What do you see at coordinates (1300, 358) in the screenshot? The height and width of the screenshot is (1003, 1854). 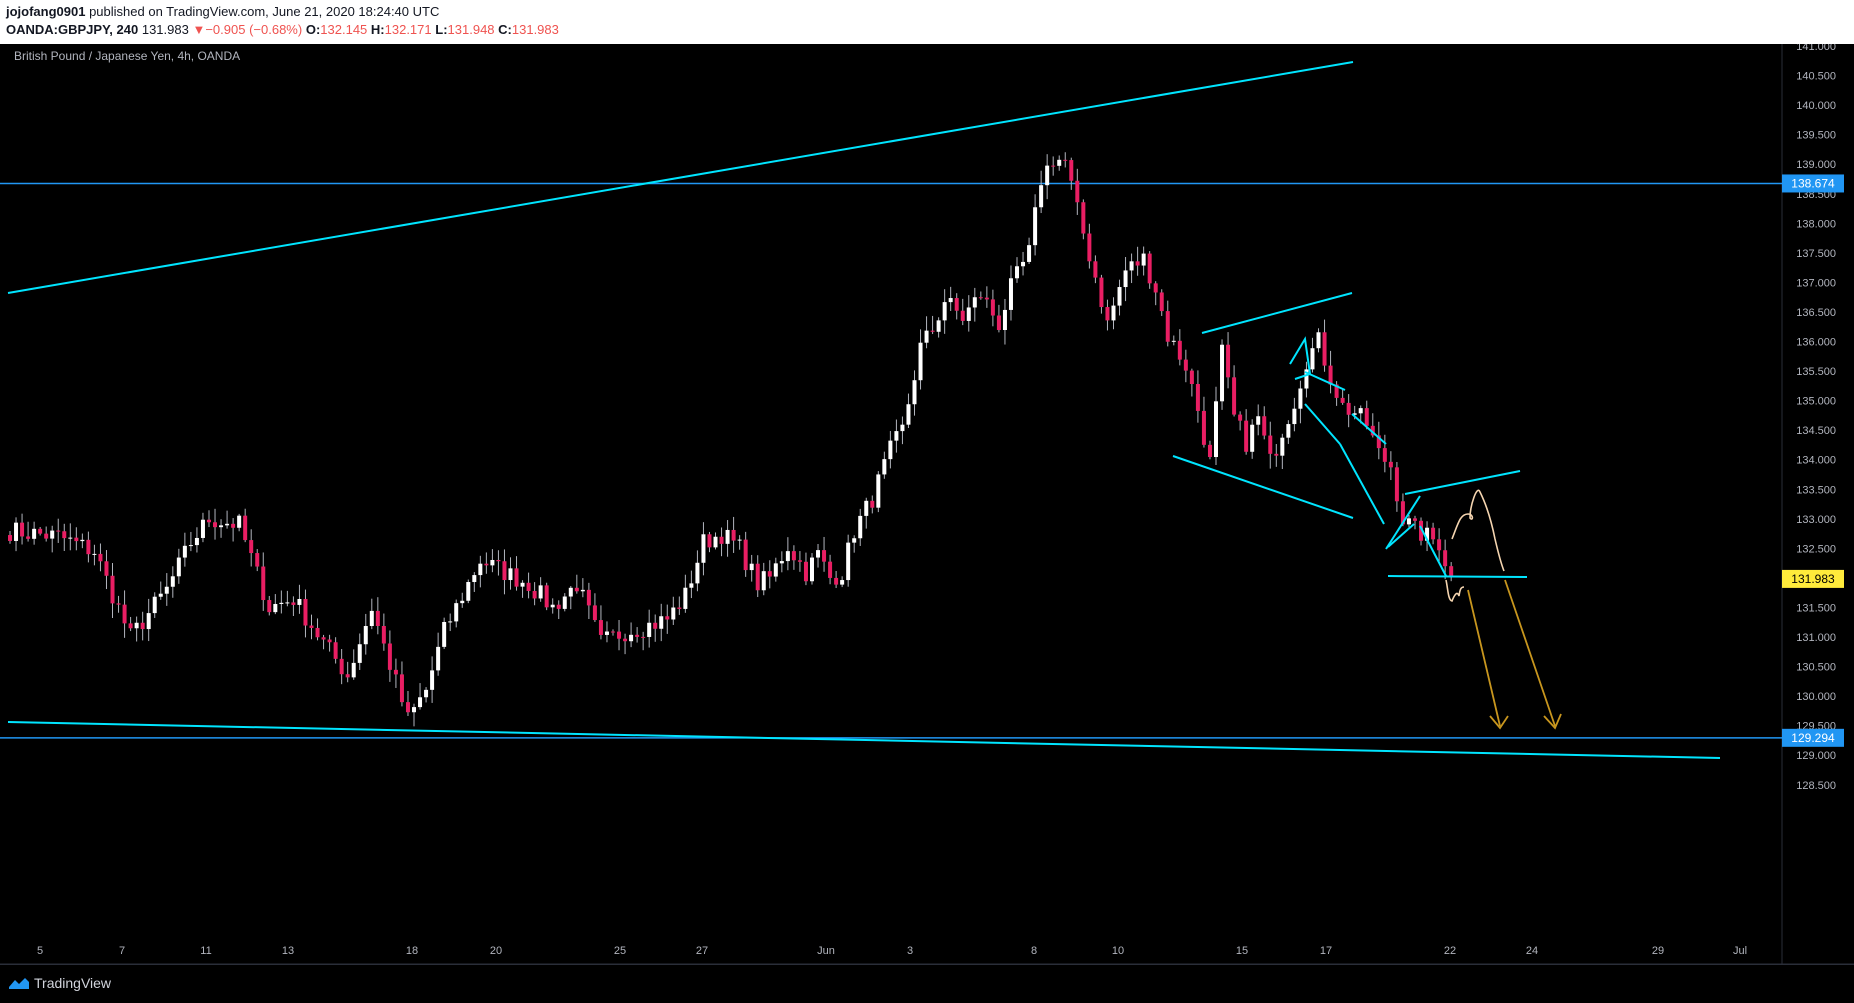 I see `small-flag` at bounding box center [1300, 358].